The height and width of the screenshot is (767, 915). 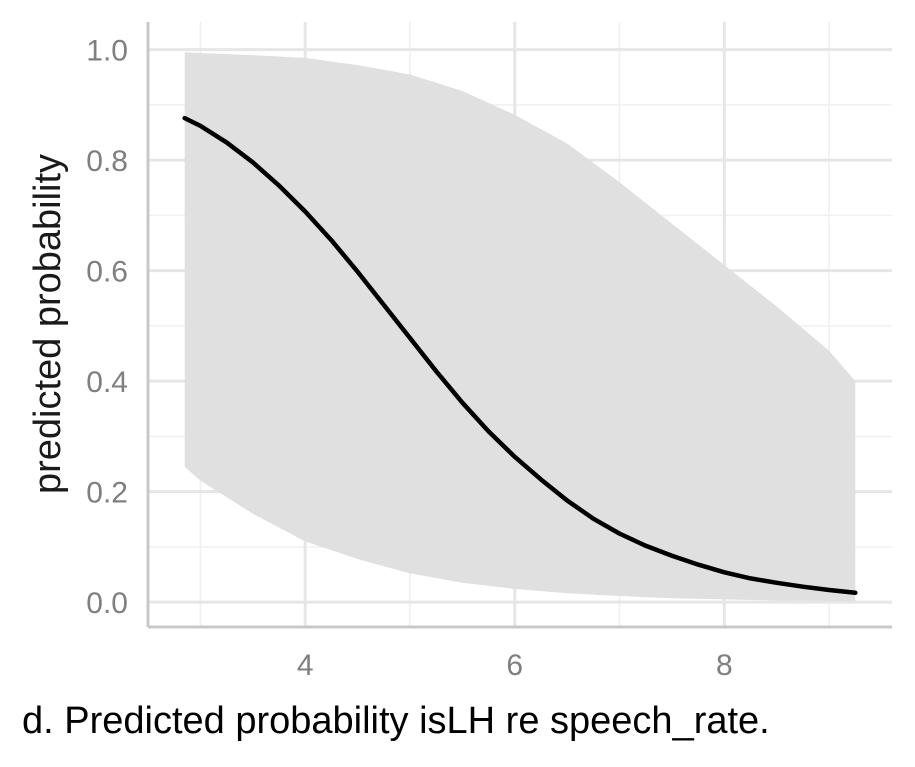 I want to click on y-tick-label: 0.4, so click(x=107, y=382).